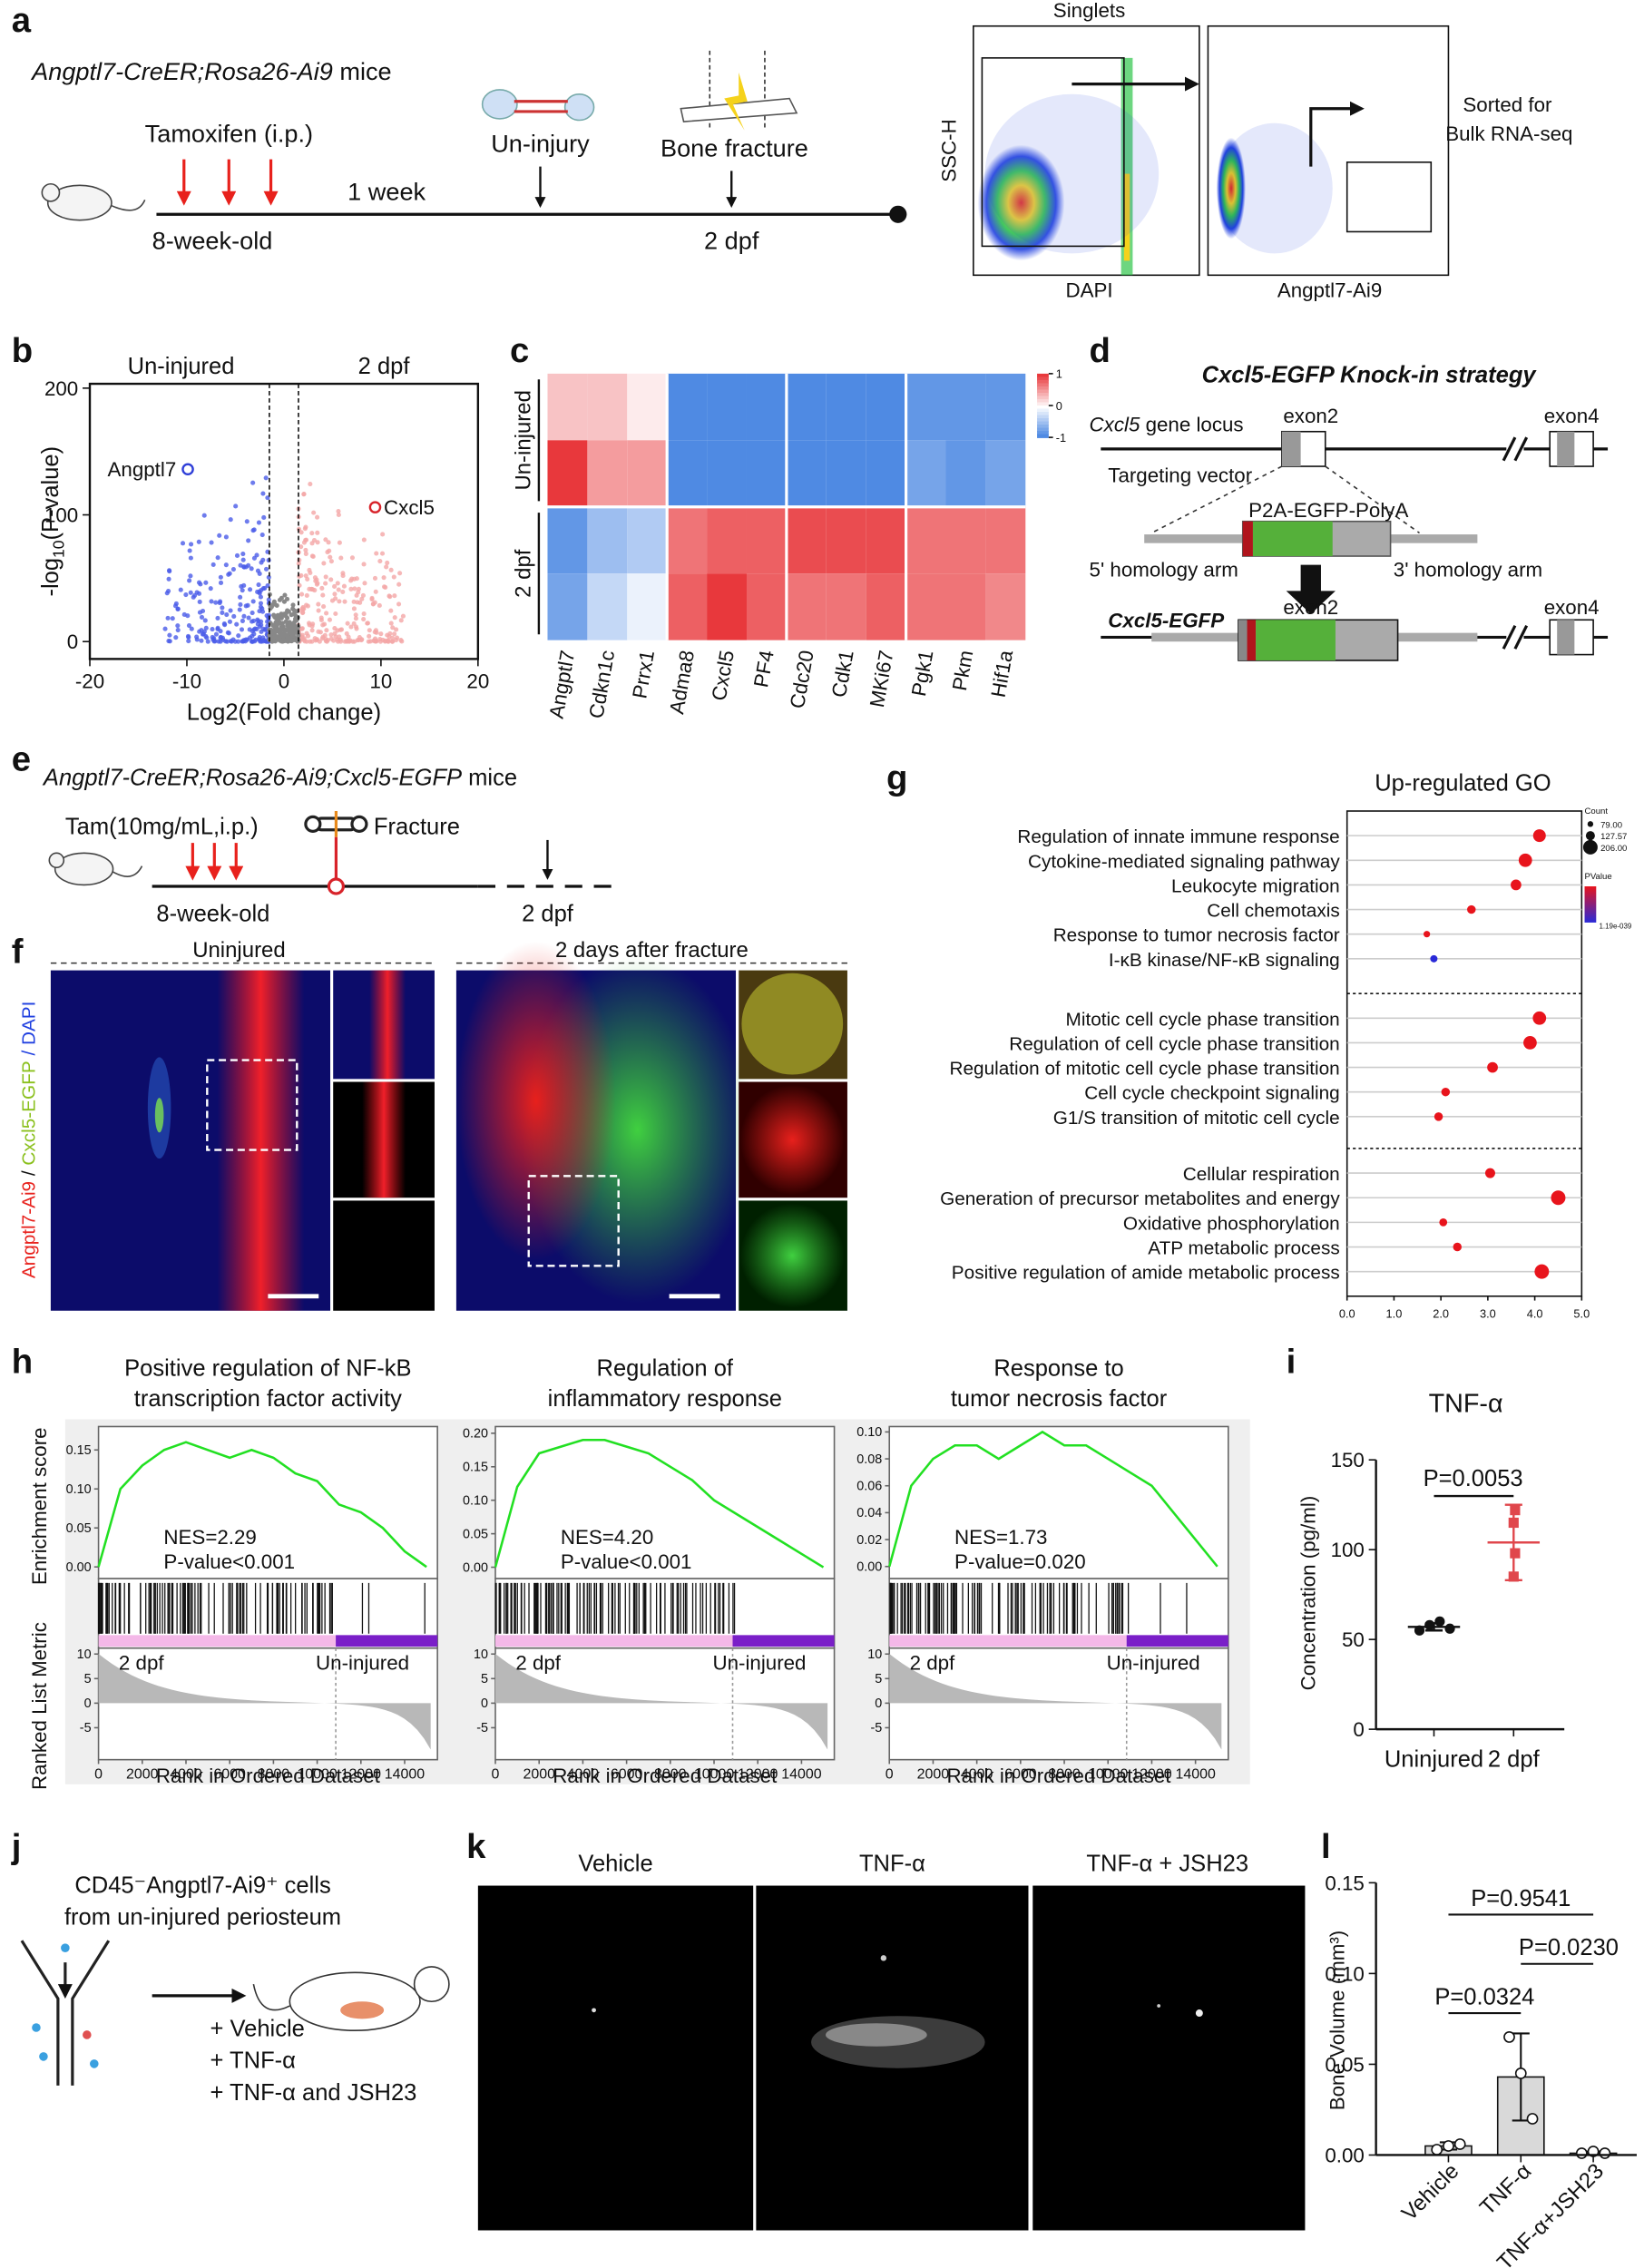 The height and width of the screenshot is (2268, 1644). What do you see at coordinates (29, 1229) in the screenshot?
I see `label-part: Angptl7-Ai9` at bounding box center [29, 1229].